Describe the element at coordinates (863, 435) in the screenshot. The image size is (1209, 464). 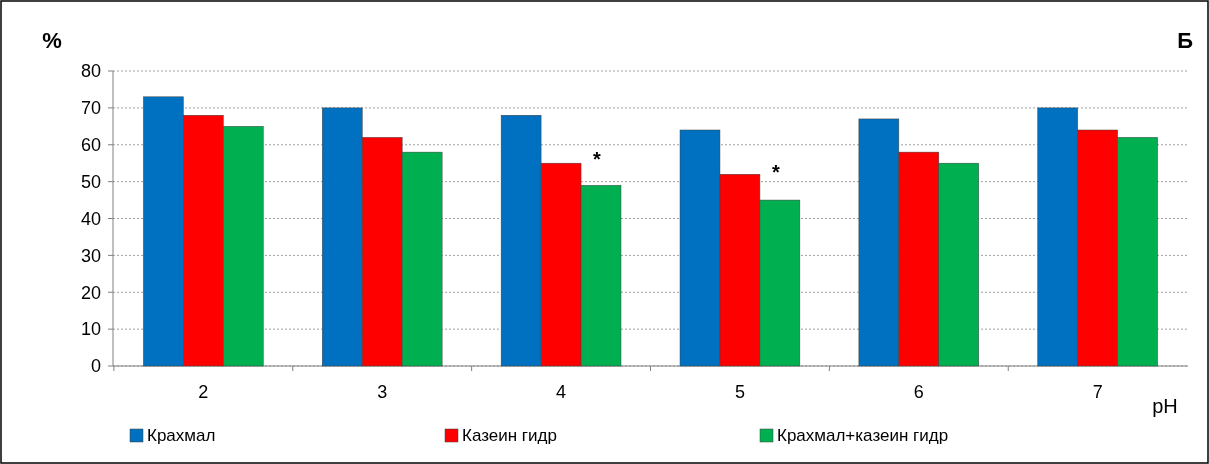
I see `legend-label: Крахмал+казеин гидр` at that location.